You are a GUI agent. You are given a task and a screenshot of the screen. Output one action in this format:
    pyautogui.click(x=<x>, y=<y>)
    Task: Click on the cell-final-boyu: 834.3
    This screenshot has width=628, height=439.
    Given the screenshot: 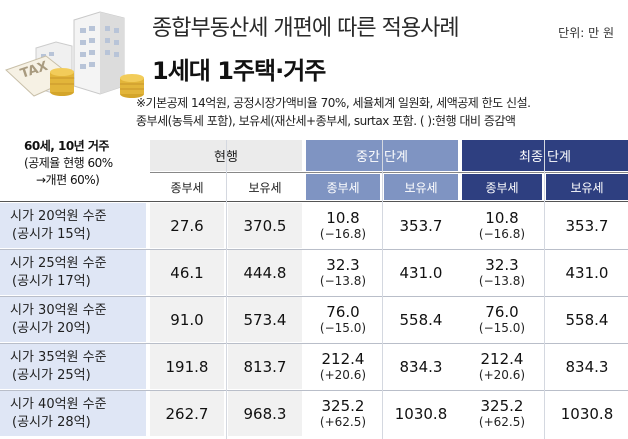 What is the action you would take?
    pyautogui.click(x=587, y=366)
    